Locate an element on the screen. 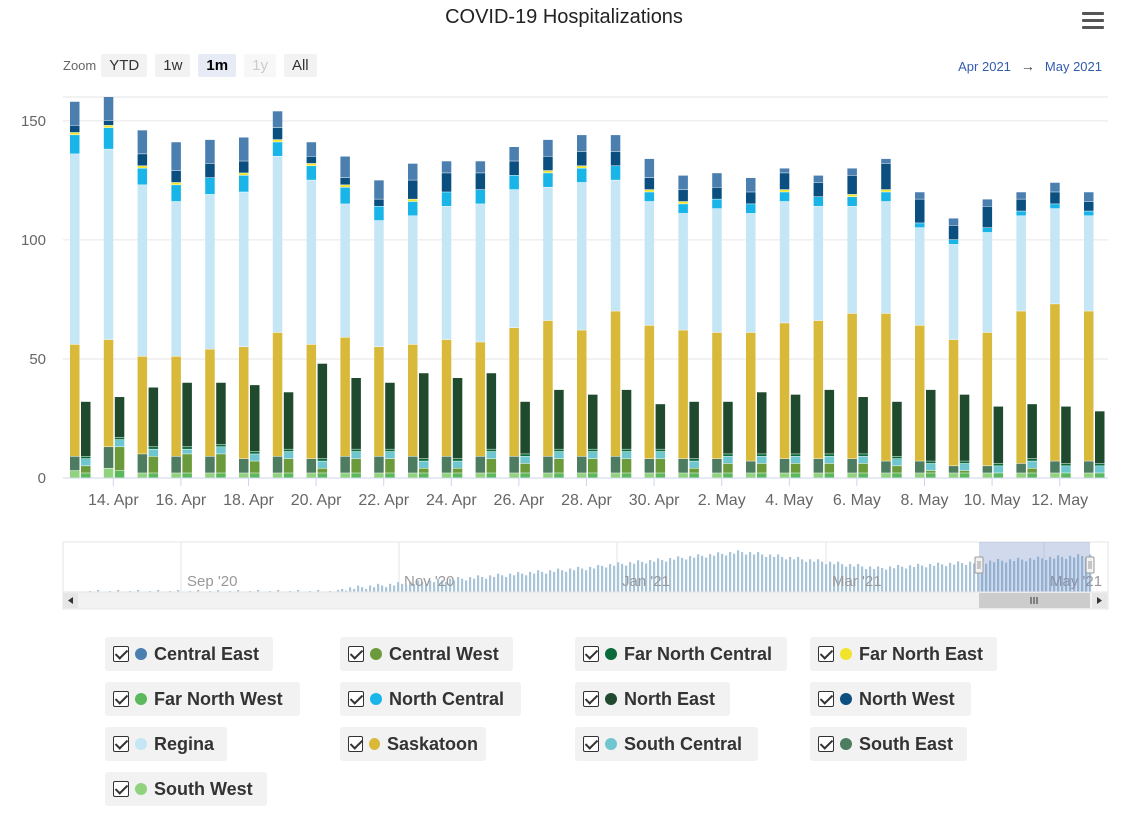 This screenshot has height=817, width=1135. zoom-1m-button: 1m is located at coordinates (217, 65).